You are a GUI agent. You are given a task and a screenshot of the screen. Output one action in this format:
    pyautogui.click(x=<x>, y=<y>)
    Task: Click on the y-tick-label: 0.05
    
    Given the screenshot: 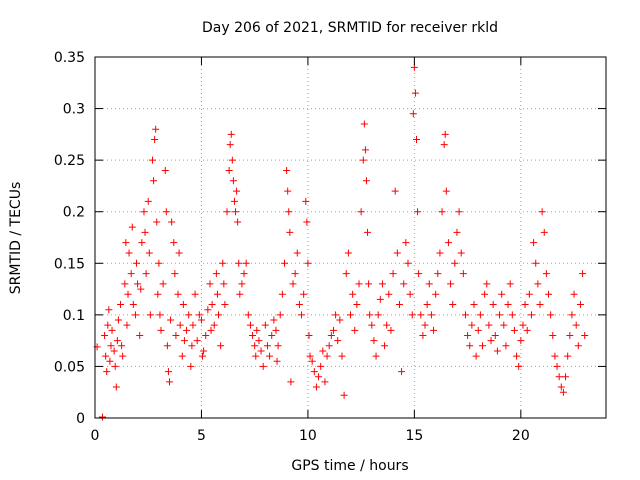 What is the action you would take?
    pyautogui.click(x=69, y=367)
    